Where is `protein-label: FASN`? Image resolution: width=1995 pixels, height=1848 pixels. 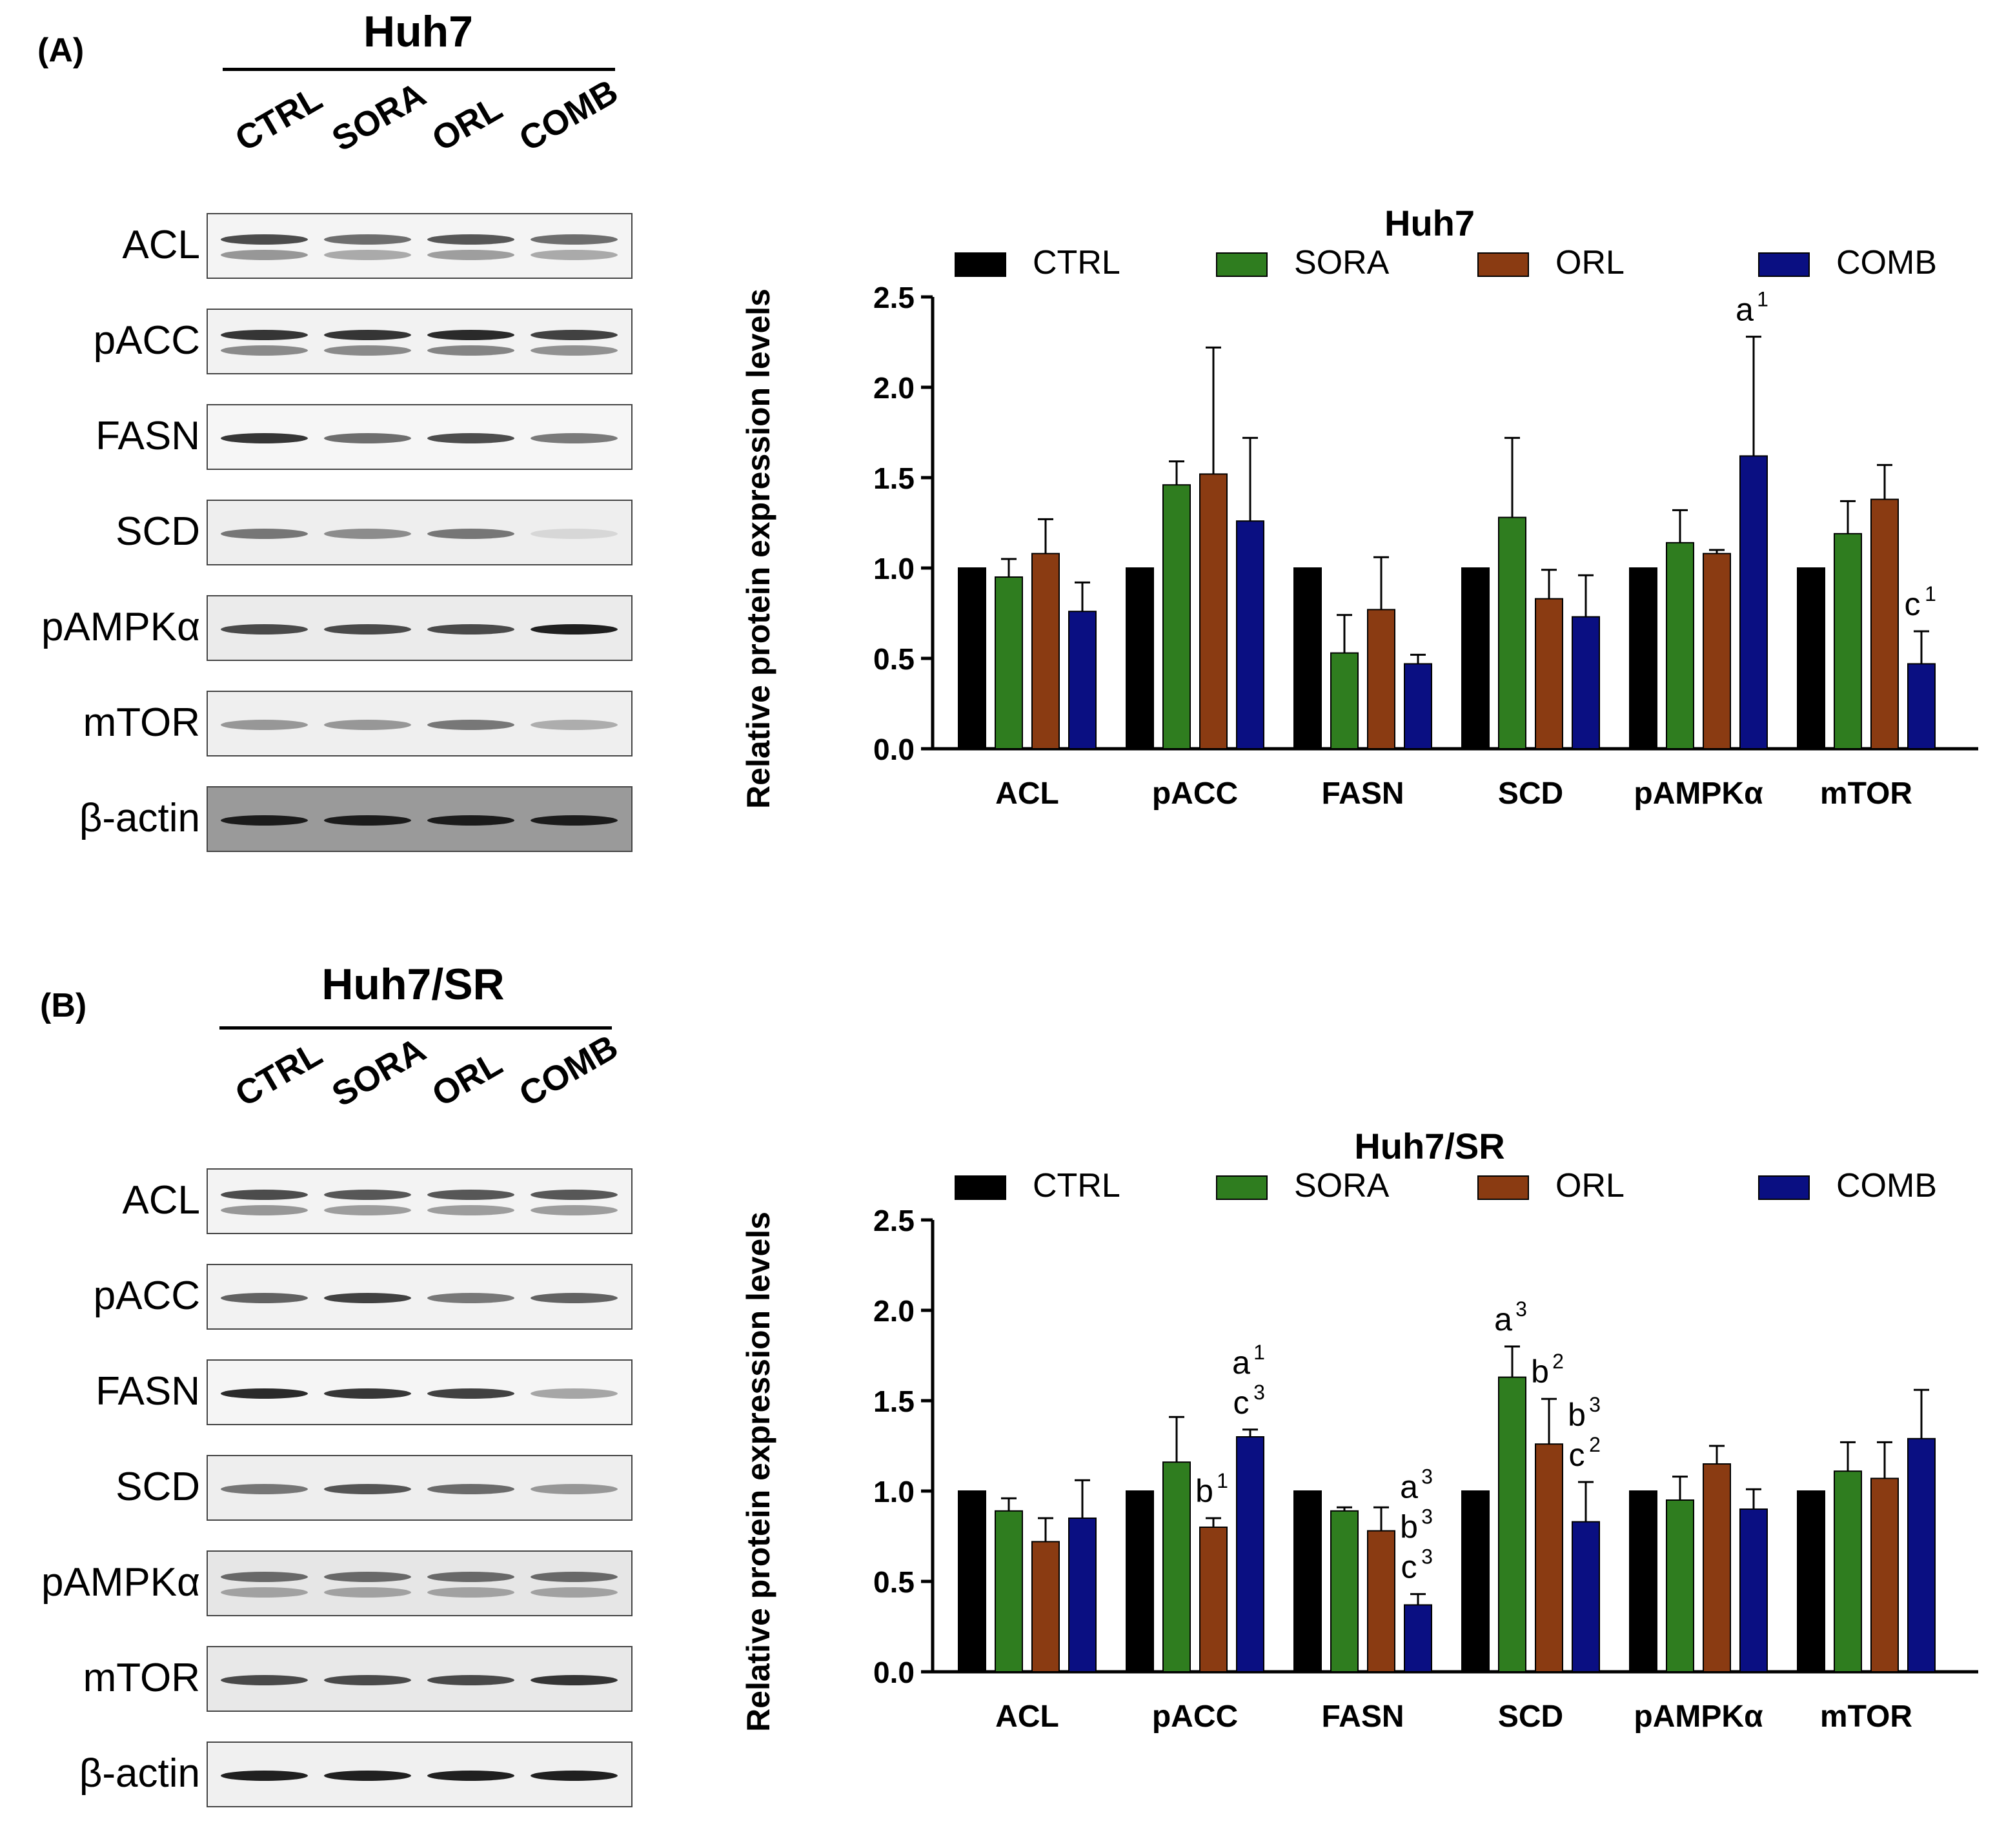 protein-label: FASN is located at coordinates (148, 1391).